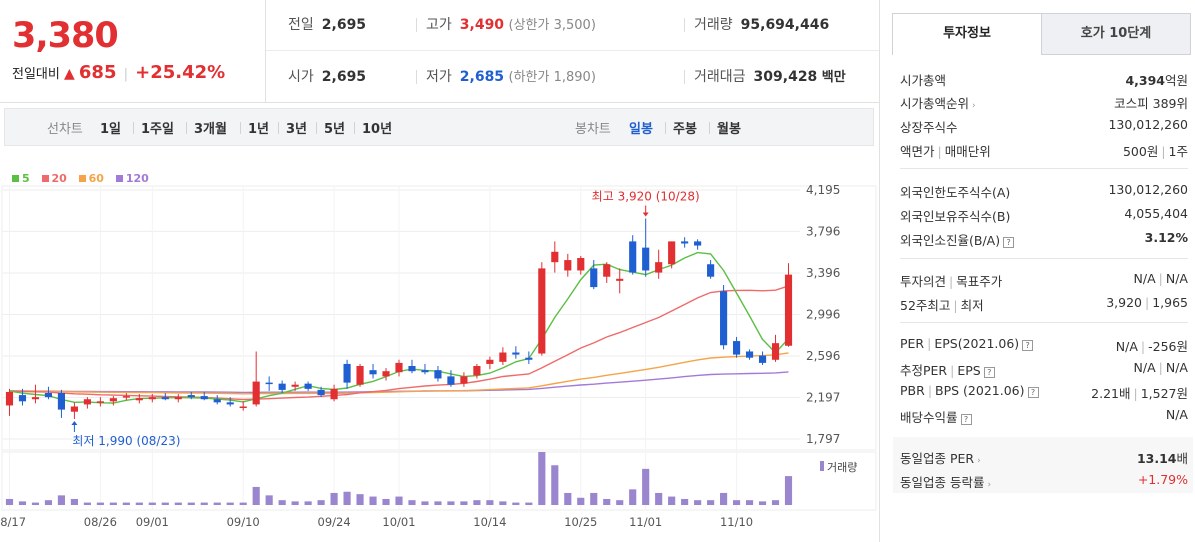 The height and width of the screenshot is (542, 1195). Describe the element at coordinates (152, 522) in the screenshot. I see `x-tick-label: 09/01` at that location.